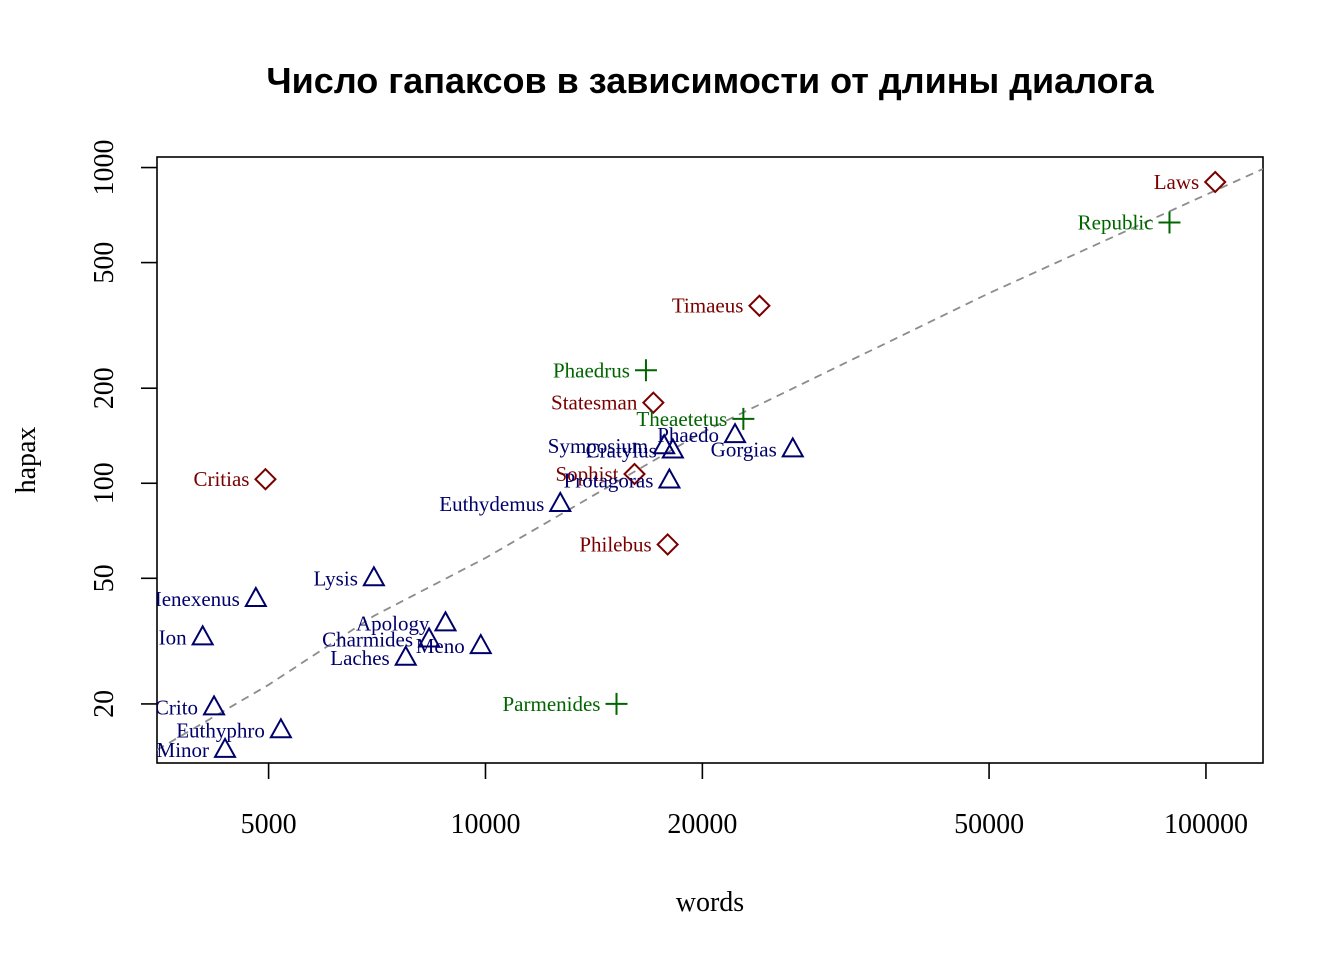 Image resolution: width=1344 pixels, height=960 pixels. What do you see at coordinates (104, 578) in the screenshot?
I see `y-tick-label: 50` at bounding box center [104, 578].